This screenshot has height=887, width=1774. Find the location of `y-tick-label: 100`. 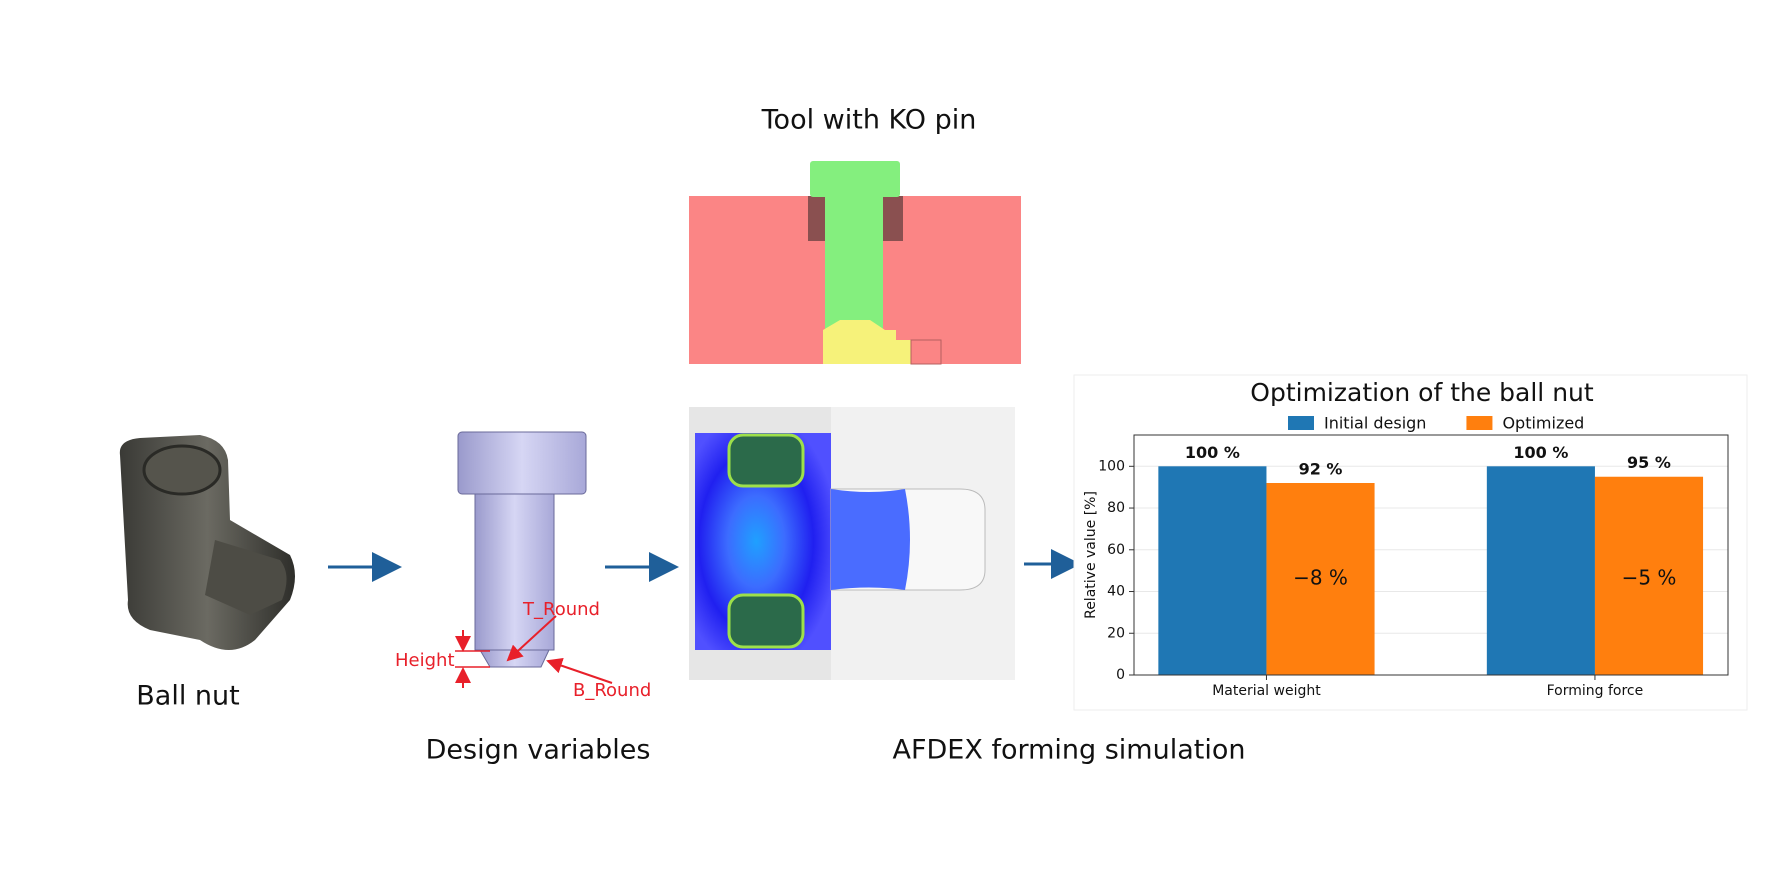

y-tick-label: 100 is located at coordinates (1111, 466).